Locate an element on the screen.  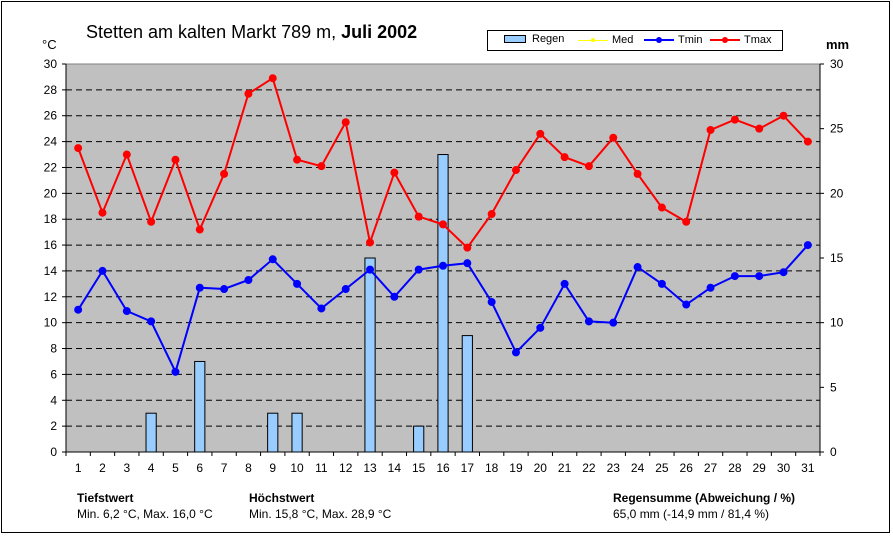
x-tick-label: 28 is located at coordinates (735, 468).